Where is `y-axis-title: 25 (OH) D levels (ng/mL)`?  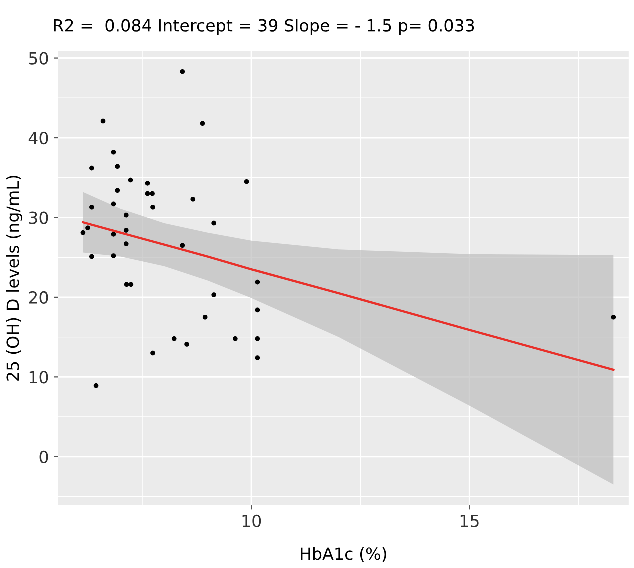
y-axis-title: 25 (OH) D levels (ng/mL) is located at coordinates (14, 278).